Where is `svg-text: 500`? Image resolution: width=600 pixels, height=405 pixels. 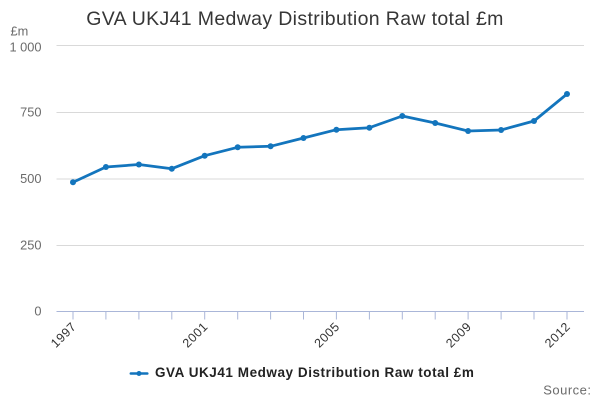
svg-text: 500 is located at coordinates (30, 178).